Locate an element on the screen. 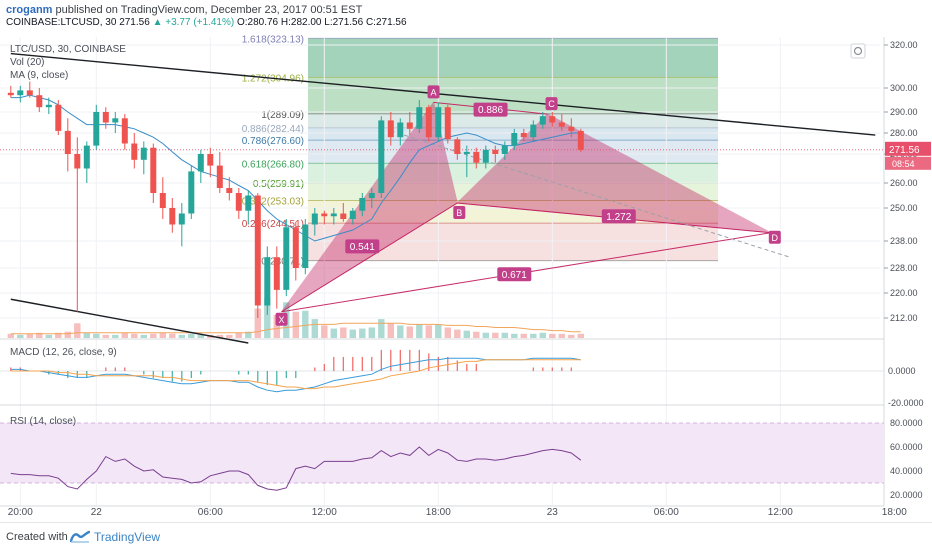 Image resolution: width=932 pixels, height=551 pixels. time-tick-label: 18:00 is located at coordinates (894, 512).